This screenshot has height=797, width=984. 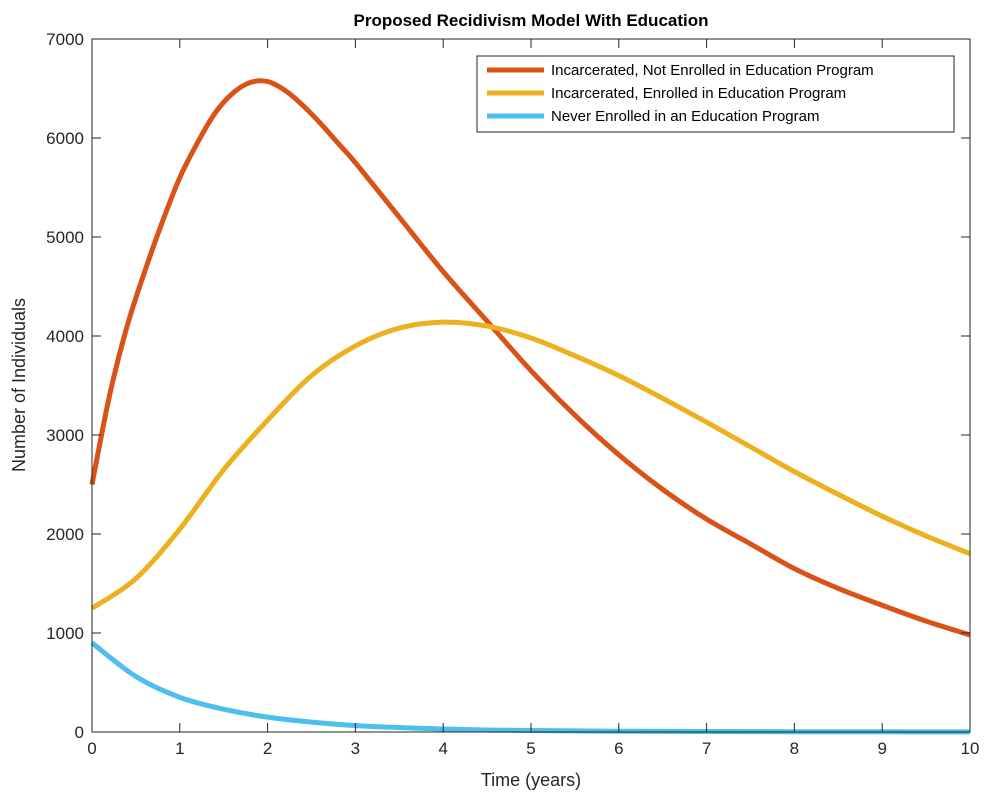 What do you see at coordinates (65, 39) in the screenshot?
I see `y-tick-label: 7000` at bounding box center [65, 39].